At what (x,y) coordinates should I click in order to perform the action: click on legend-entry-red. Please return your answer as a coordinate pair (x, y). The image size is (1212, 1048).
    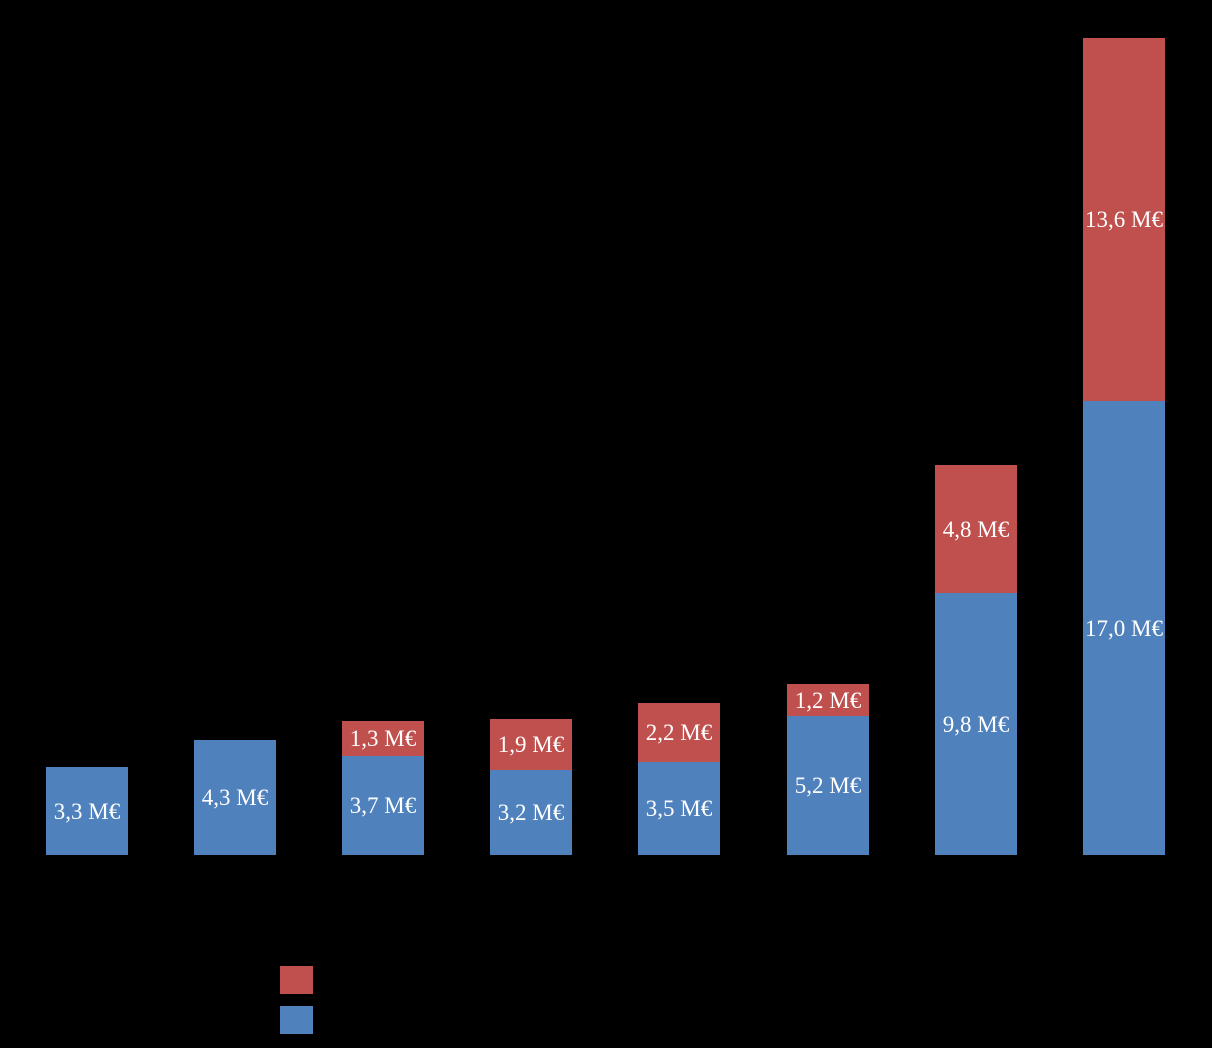
    Looking at the image, I should click on (296, 980).